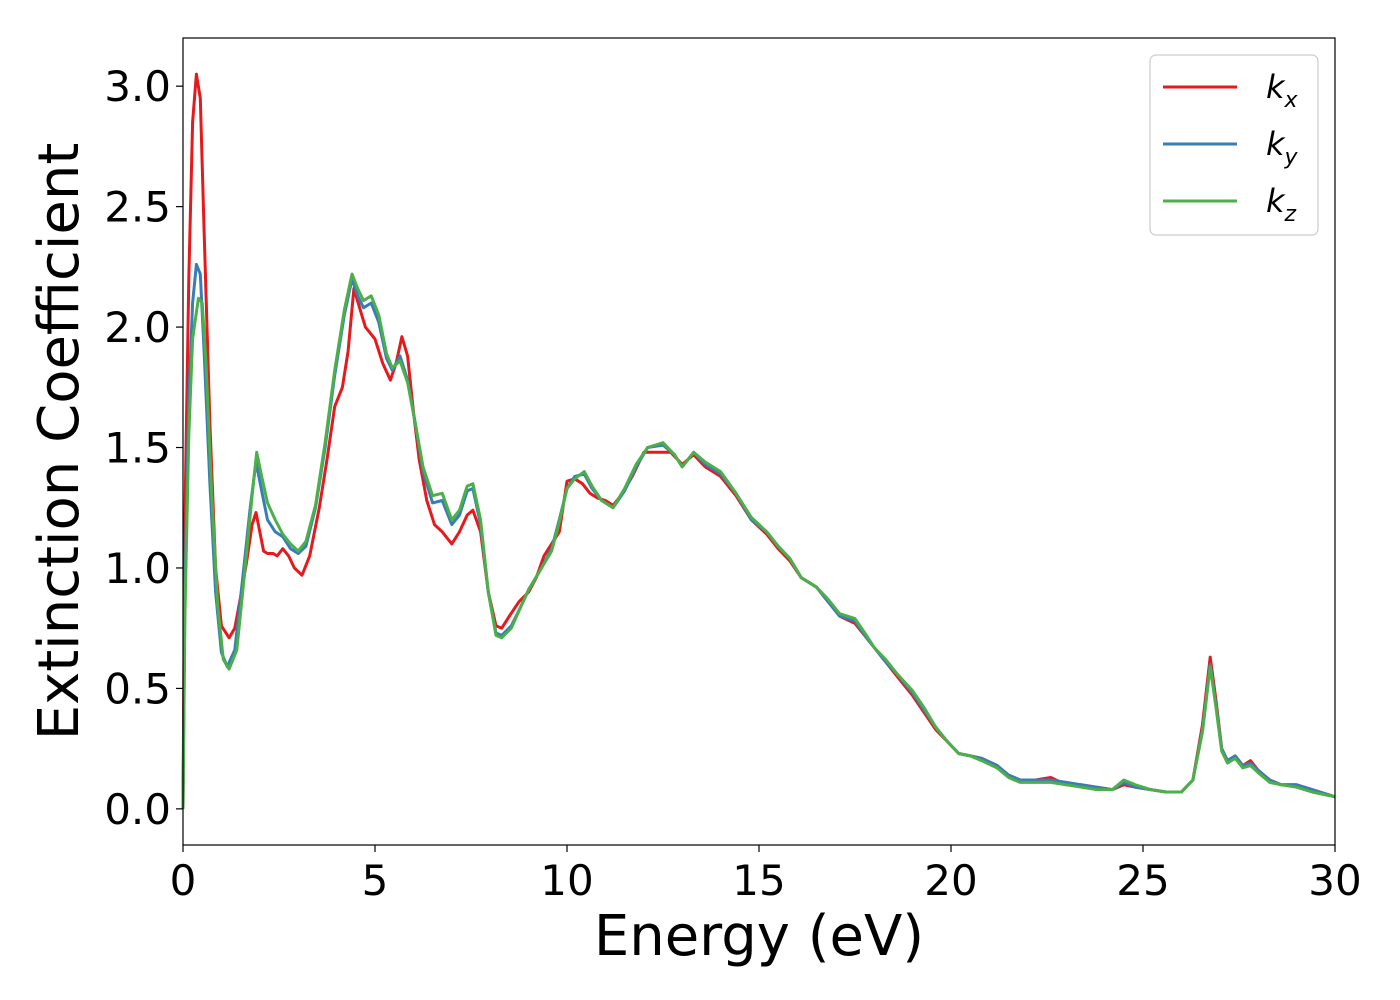  What do you see at coordinates (1334, 880) in the screenshot?
I see `x-tick-label: 30` at bounding box center [1334, 880].